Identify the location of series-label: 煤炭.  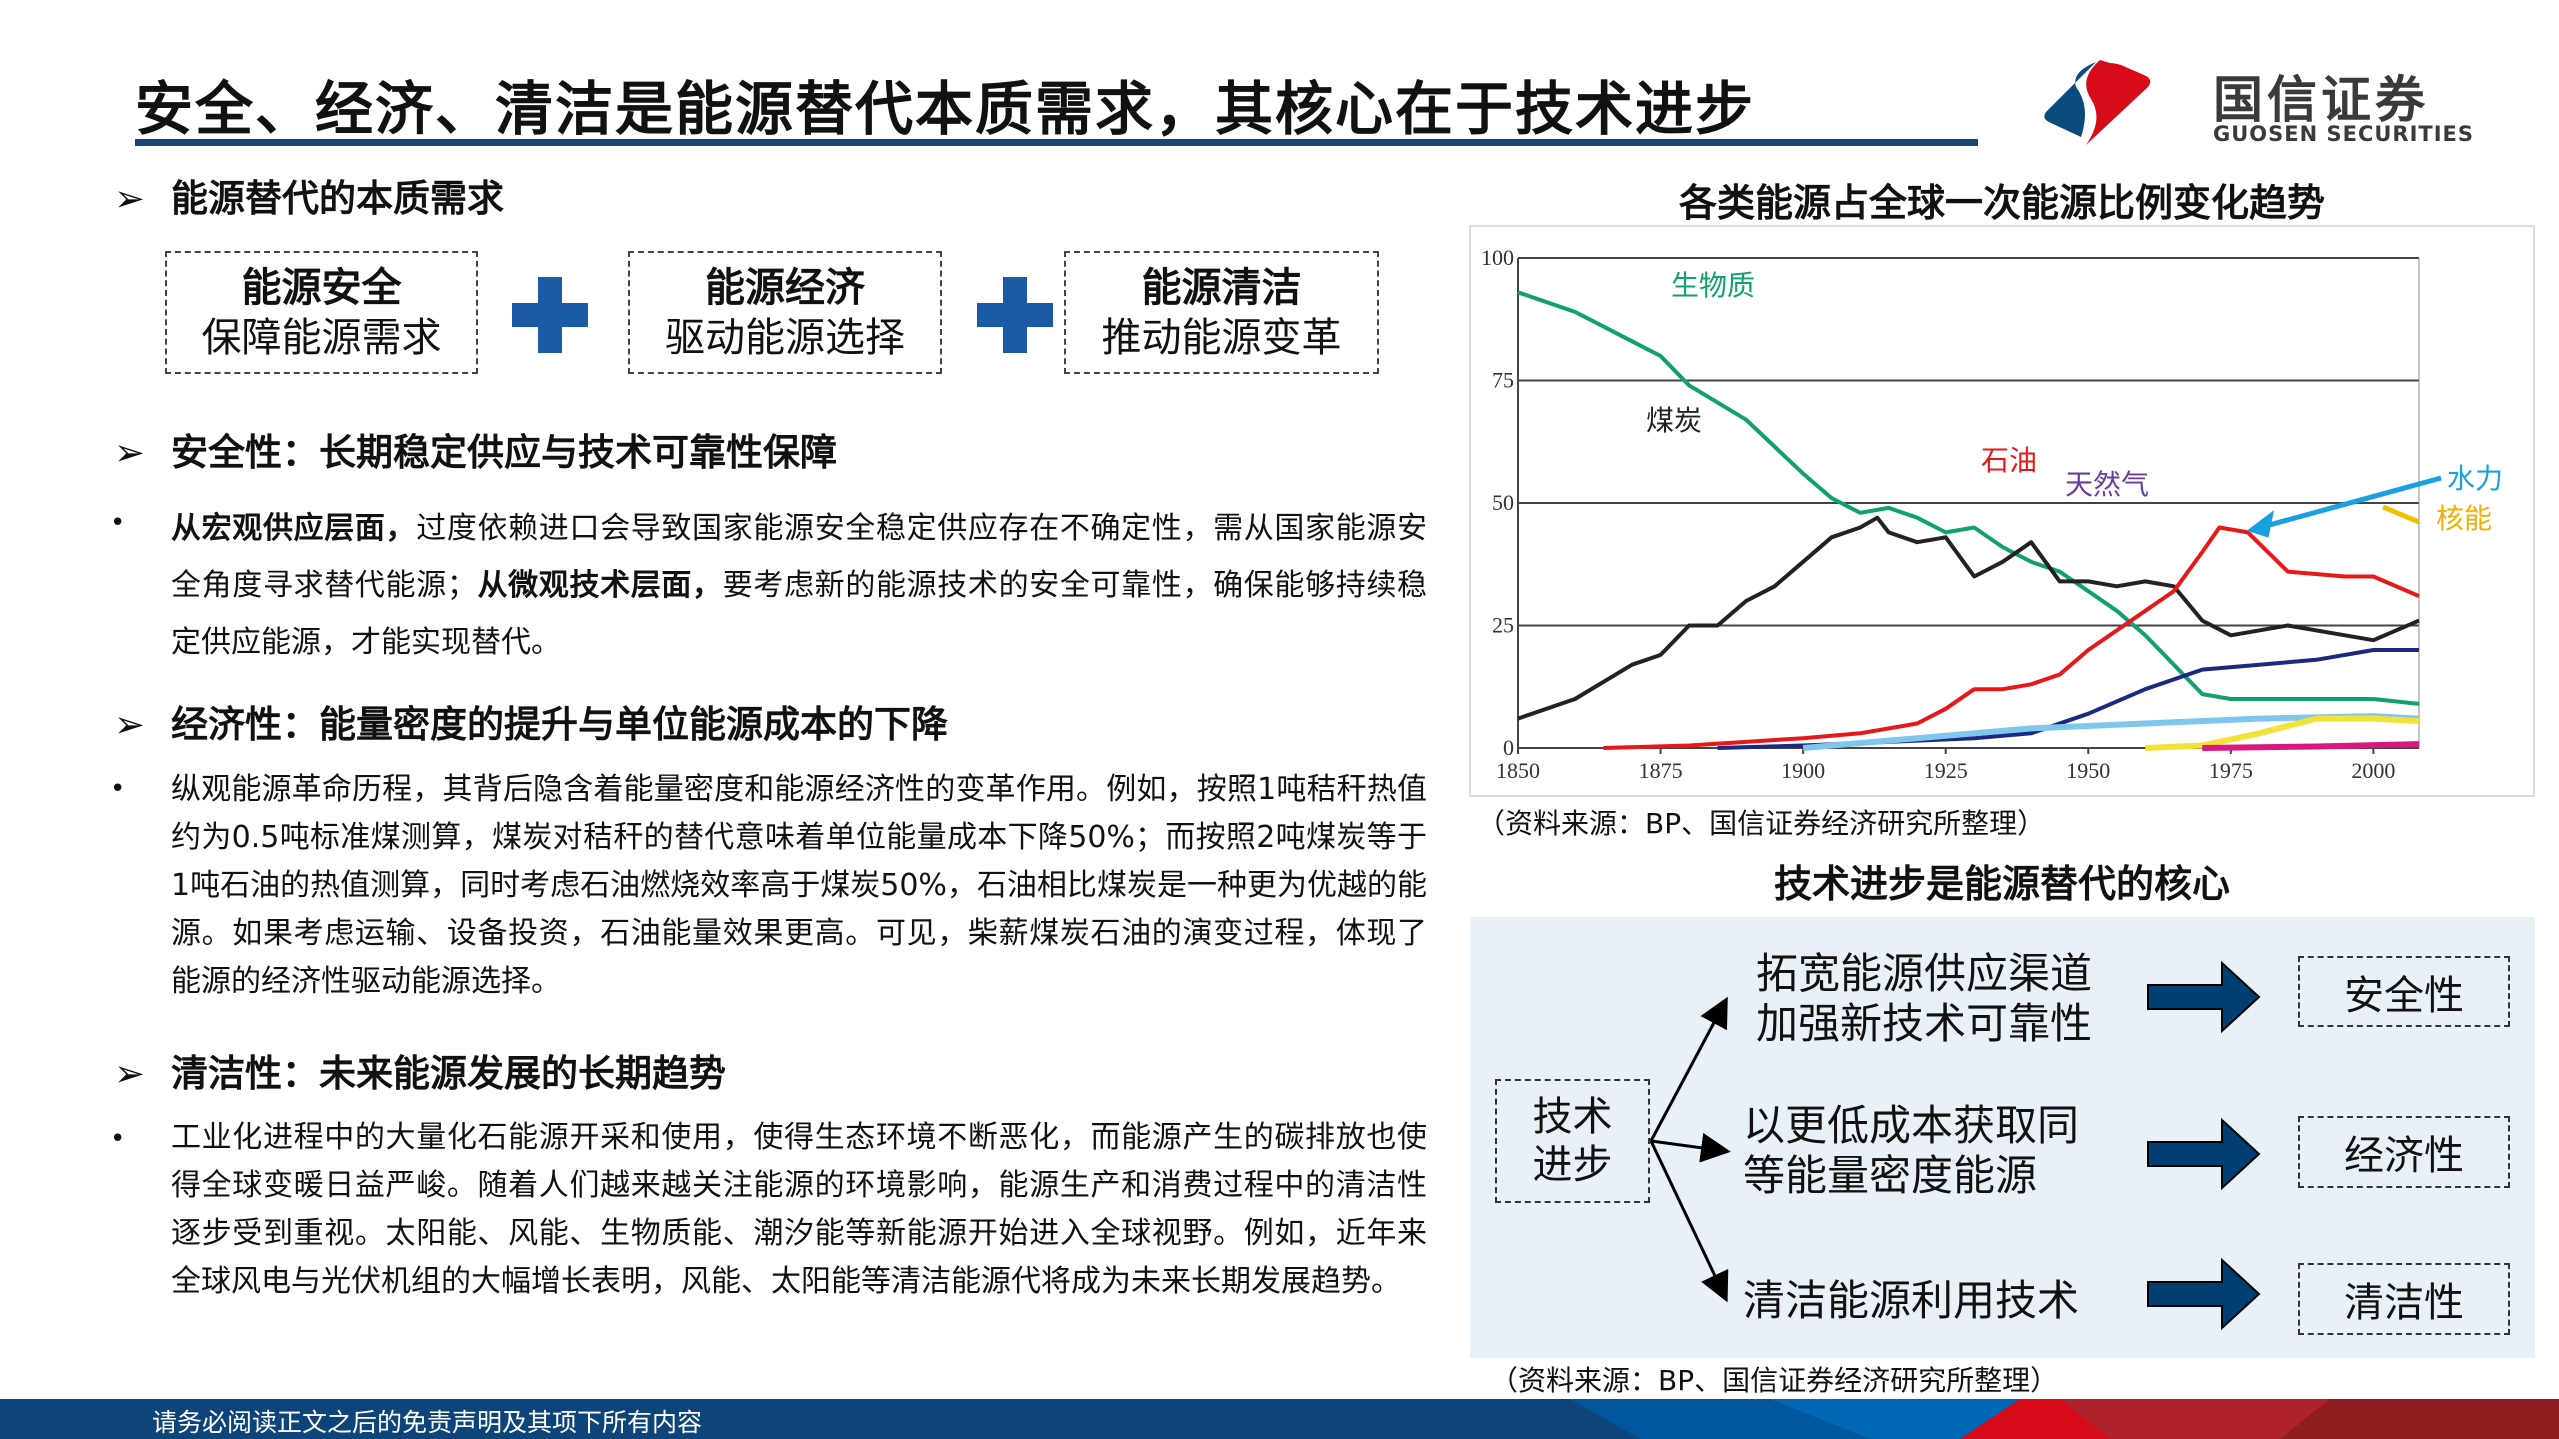
(1674, 420).